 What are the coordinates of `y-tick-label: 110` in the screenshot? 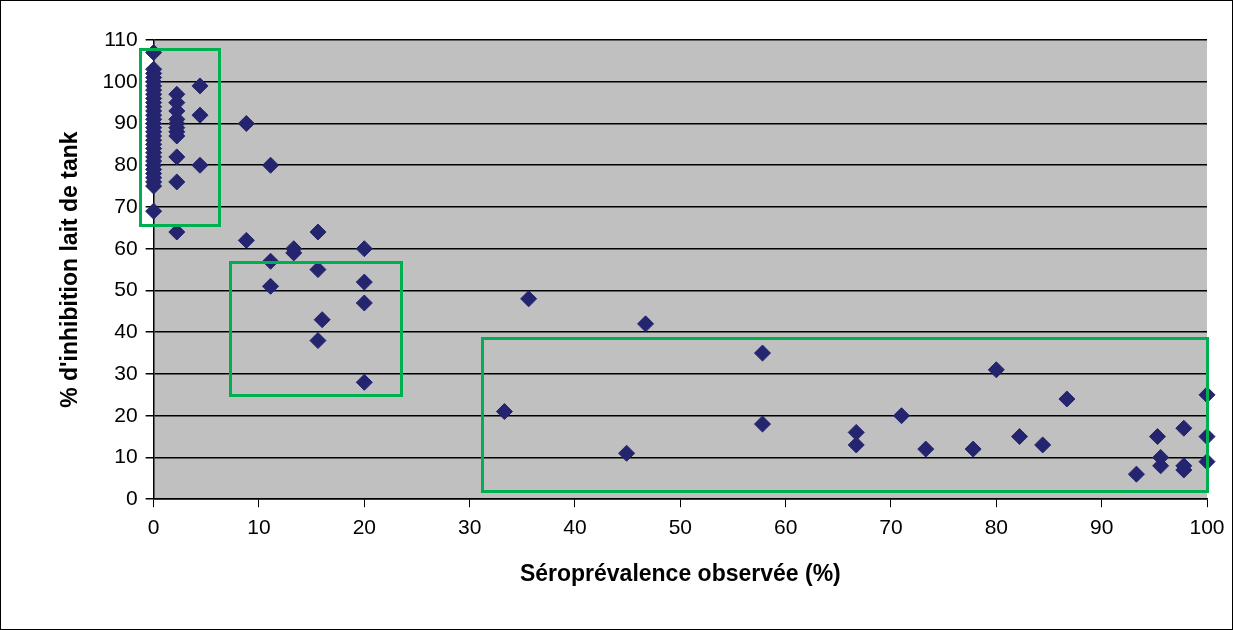 It's located at (121, 38).